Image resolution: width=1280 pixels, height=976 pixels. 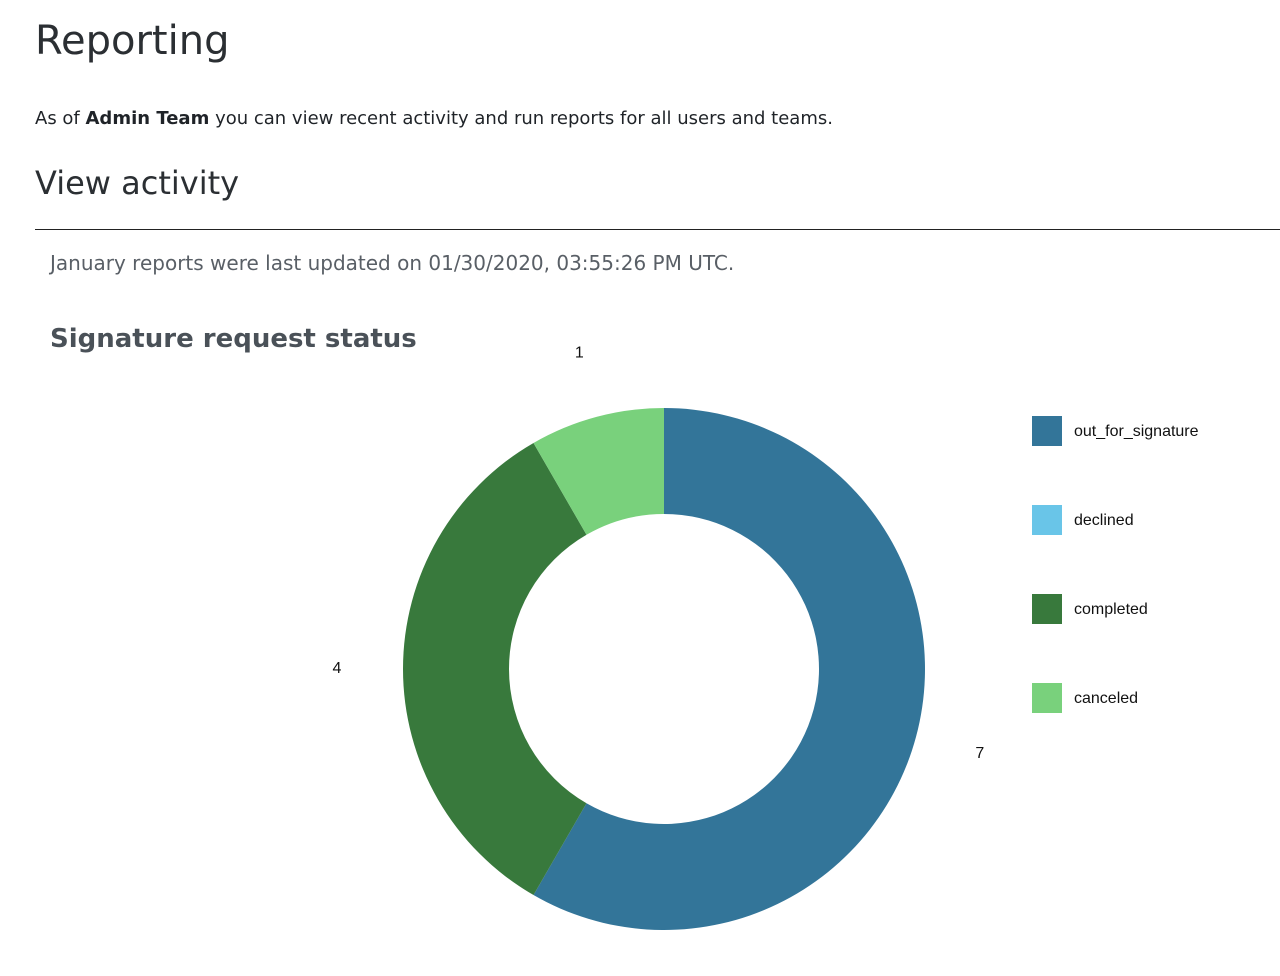 What do you see at coordinates (657, 229) in the screenshot?
I see `divider` at bounding box center [657, 229].